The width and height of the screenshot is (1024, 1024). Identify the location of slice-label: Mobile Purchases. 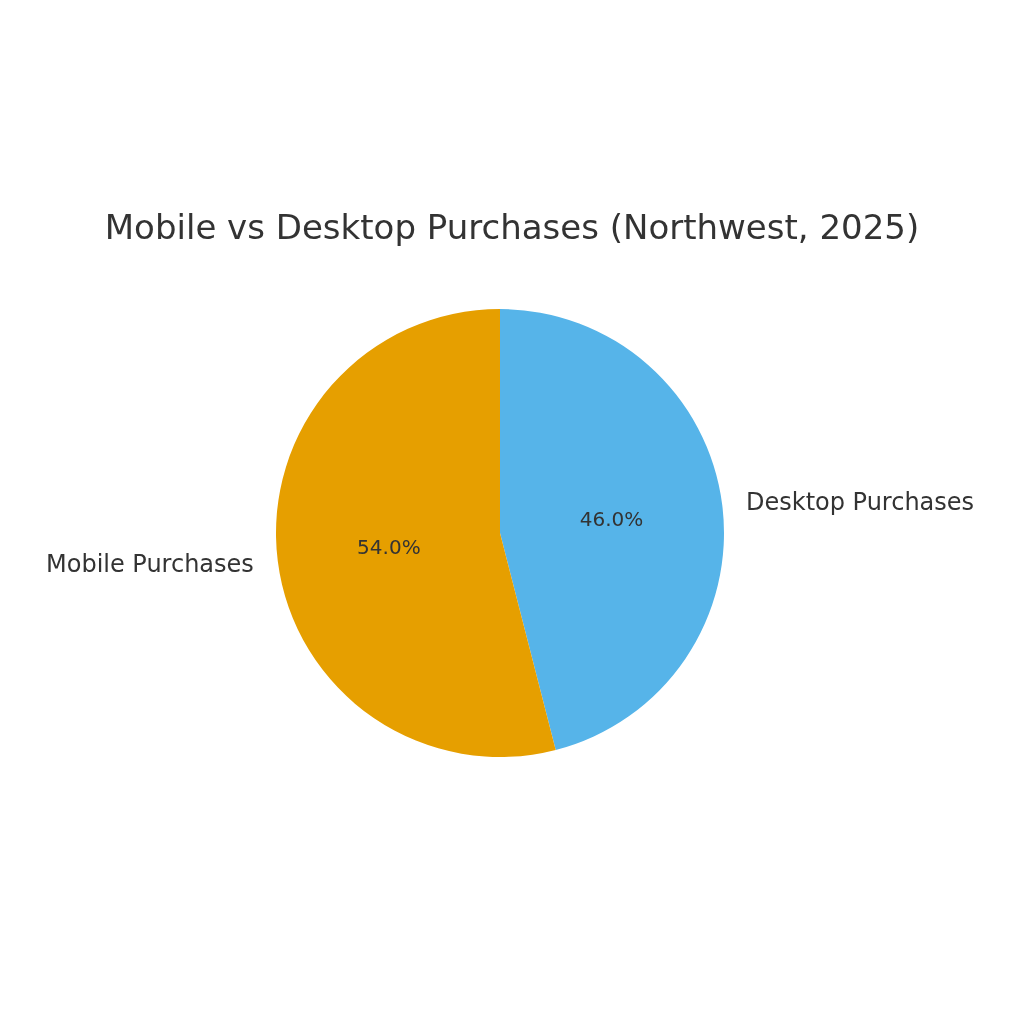
(150, 564).